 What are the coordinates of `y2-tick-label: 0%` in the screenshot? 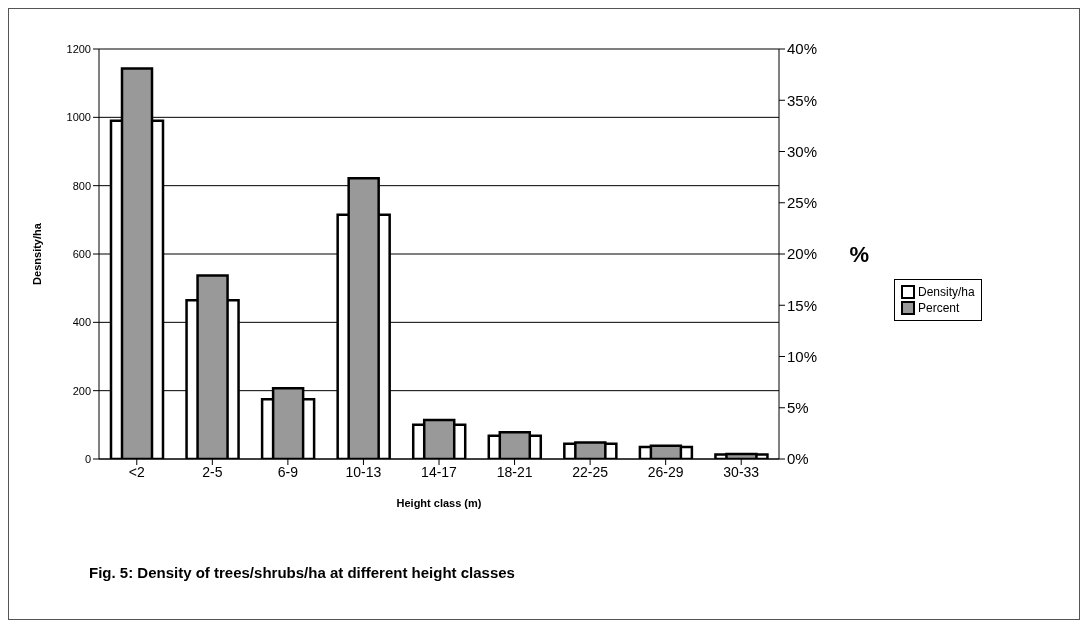 It's located at (798, 459).